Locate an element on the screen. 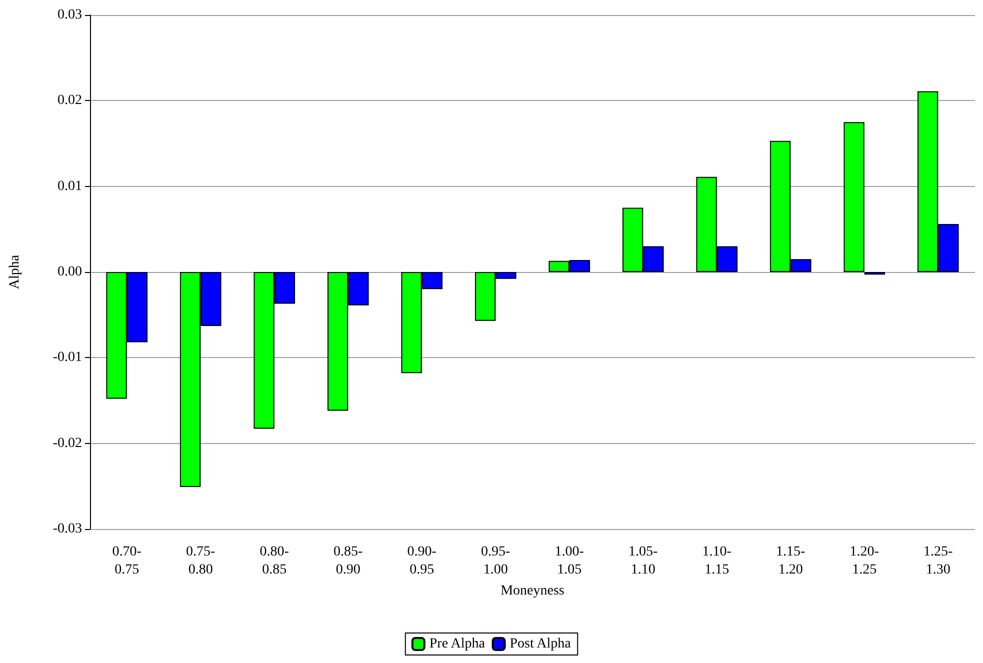  x-tick-label: 0.75- 0.80 is located at coordinates (201, 561).